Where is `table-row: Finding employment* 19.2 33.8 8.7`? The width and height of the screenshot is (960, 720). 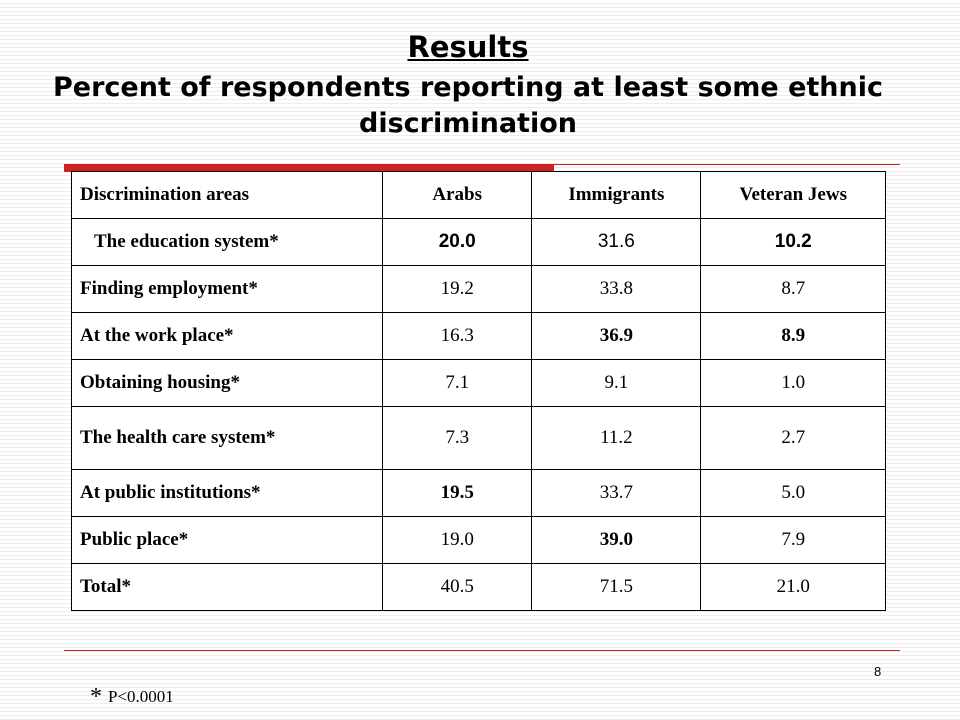
table-row: Finding employment* 19.2 33.8 8.7 is located at coordinates (478, 289).